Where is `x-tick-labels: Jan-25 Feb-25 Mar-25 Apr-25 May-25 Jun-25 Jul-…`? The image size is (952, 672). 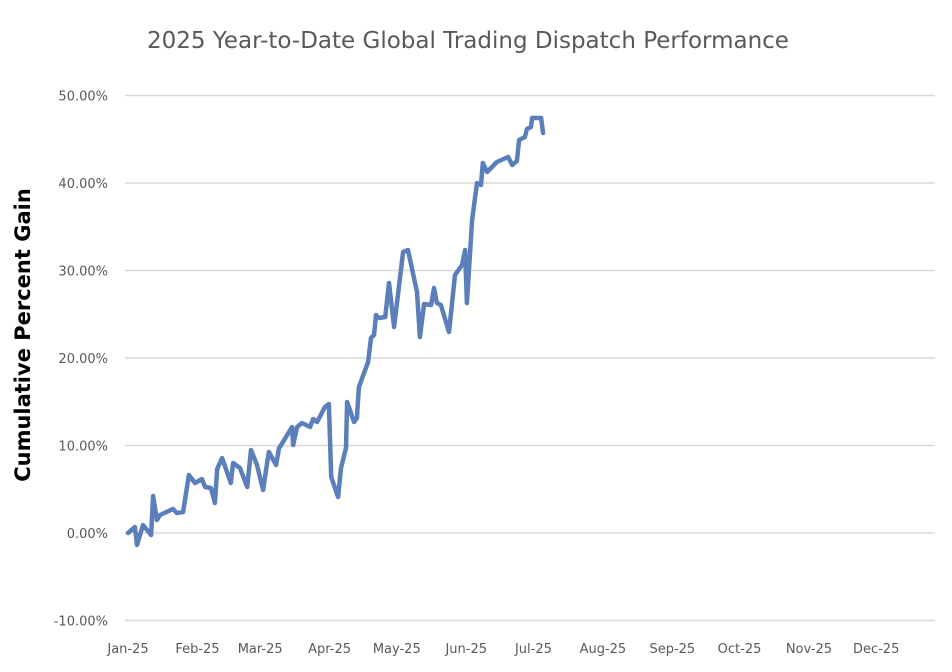
x-tick-labels: Jan-25 Feb-25 Mar-25 Apr-25 May-25 Jun-25 Jul-… is located at coordinates (502, 649).